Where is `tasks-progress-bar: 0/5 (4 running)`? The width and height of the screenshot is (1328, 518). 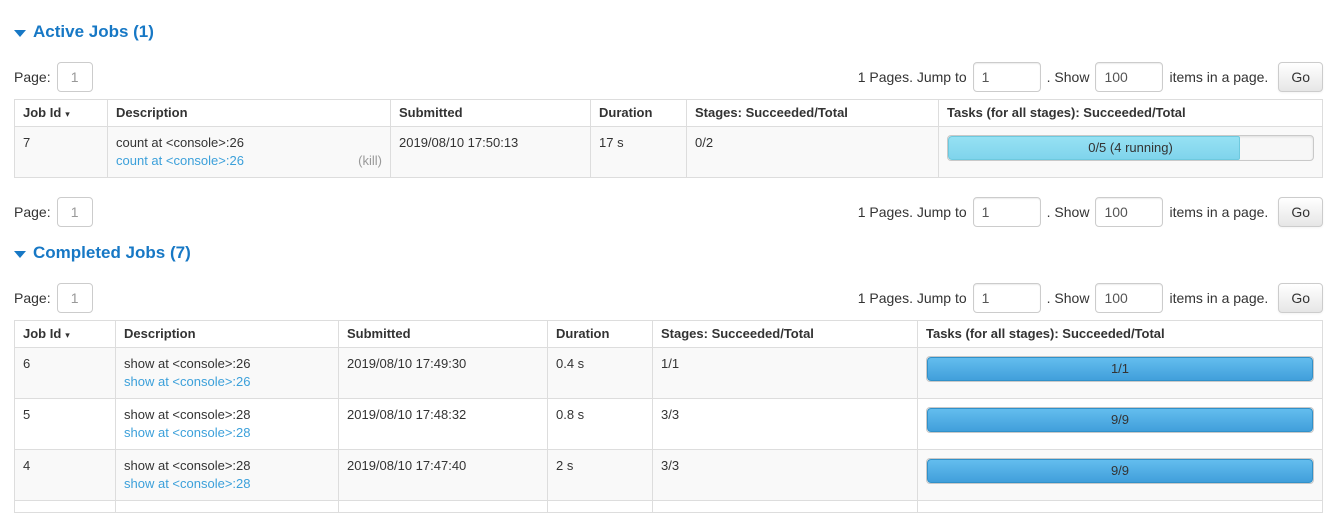 tasks-progress-bar: 0/5 (4 running) is located at coordinates (1130, 148).